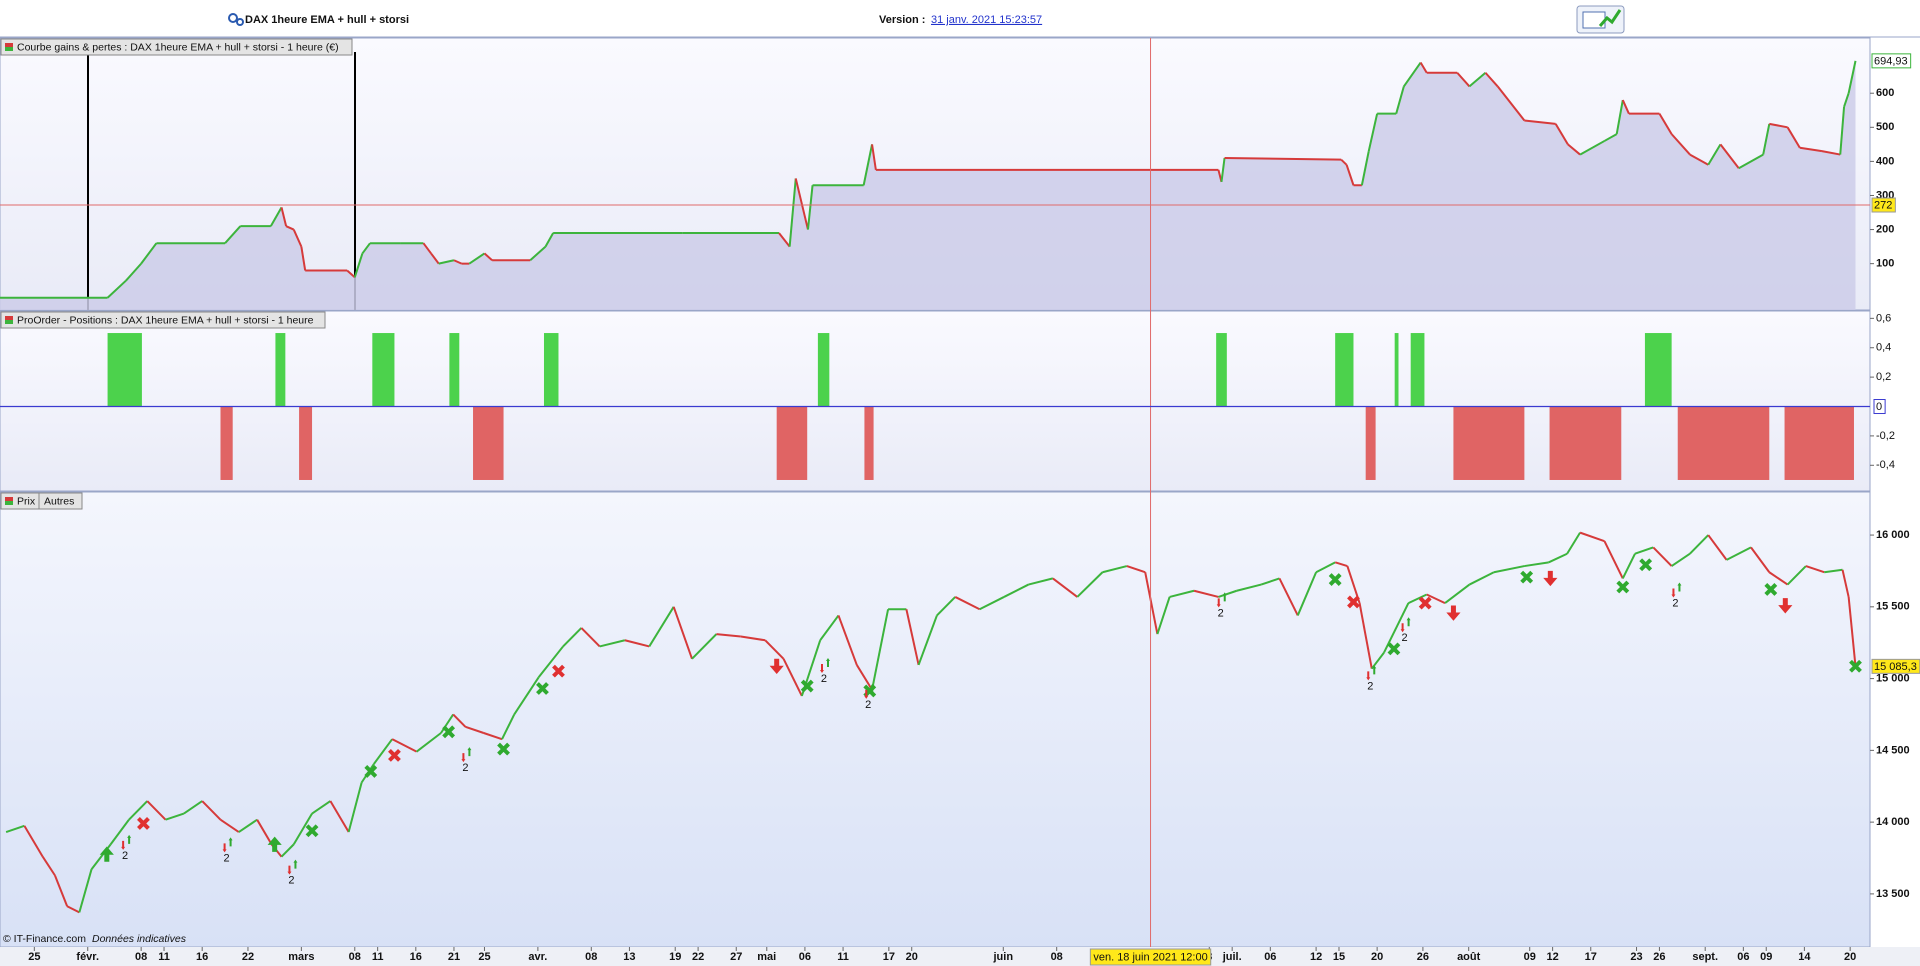  Describe the element at coordinates (537, 957) in the screenshot. I see `x-tick-label: avr.` at that location.